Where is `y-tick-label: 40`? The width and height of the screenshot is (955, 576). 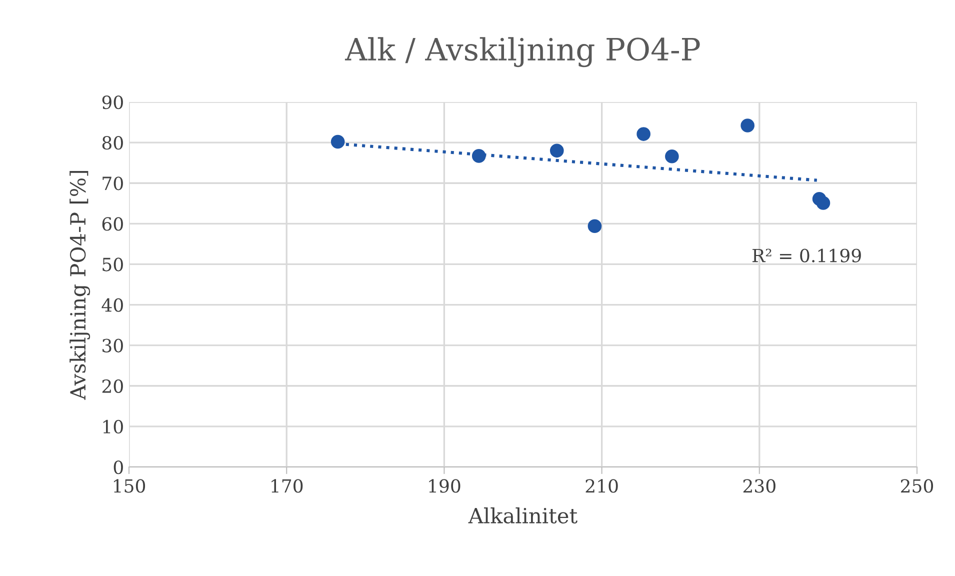 y-tick-label: 40 is located at coordinates (112, 305).